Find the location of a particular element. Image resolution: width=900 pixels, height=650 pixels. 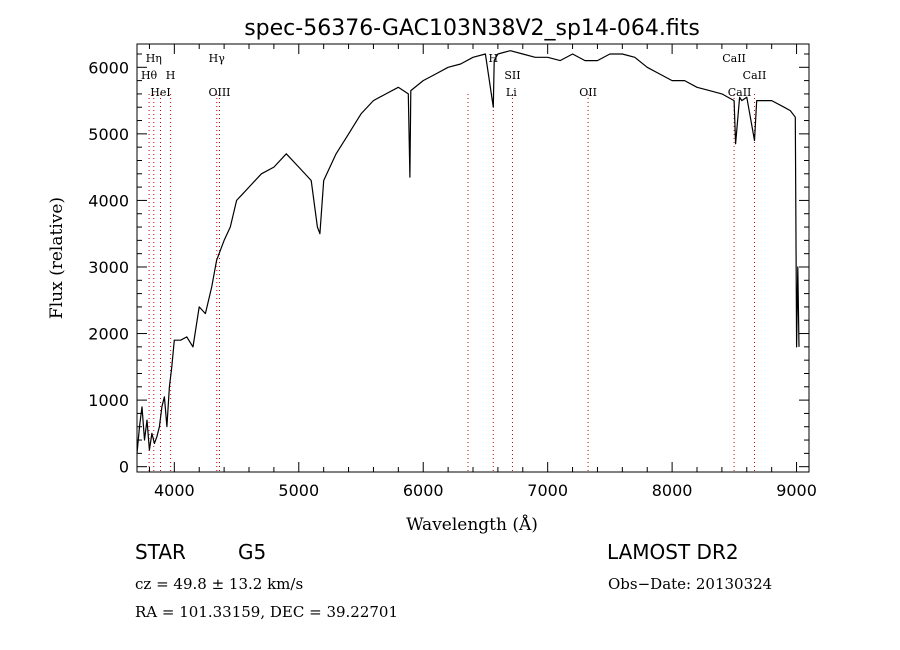

spectral-subclass: G5 is located at coordinates (252, 552).